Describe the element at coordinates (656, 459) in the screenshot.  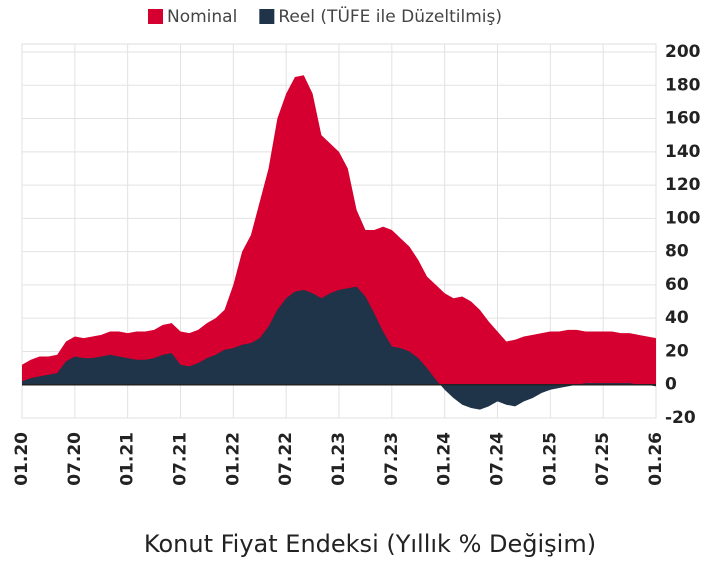
I see `x-tick-label: 01.26` at that location.